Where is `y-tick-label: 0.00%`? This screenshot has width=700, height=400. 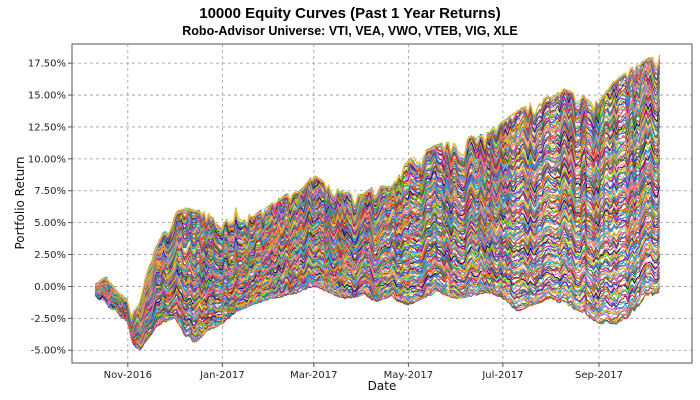 y-tick-label: 0.00% is located at coordinates (50, 287).